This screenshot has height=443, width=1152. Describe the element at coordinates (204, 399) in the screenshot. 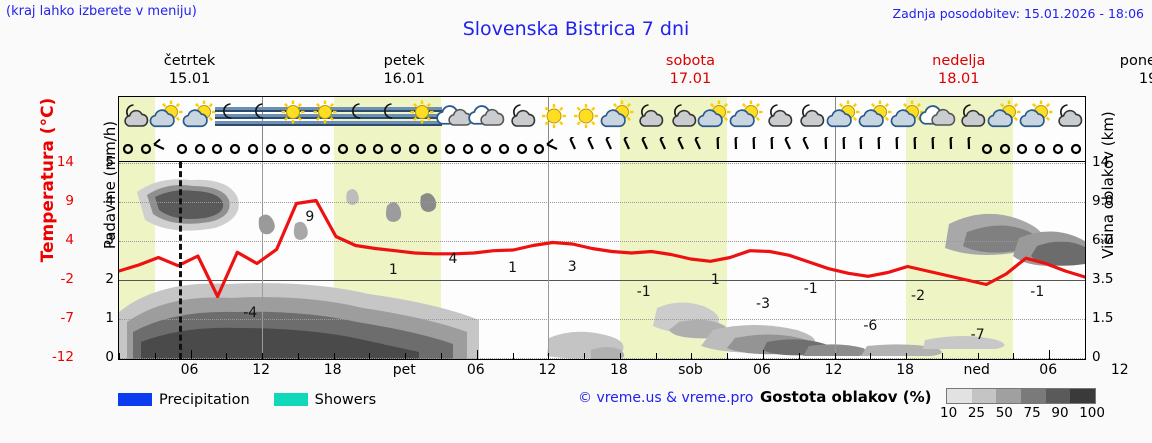

I see `precipitation-legend-label: Precipitation` at that location.